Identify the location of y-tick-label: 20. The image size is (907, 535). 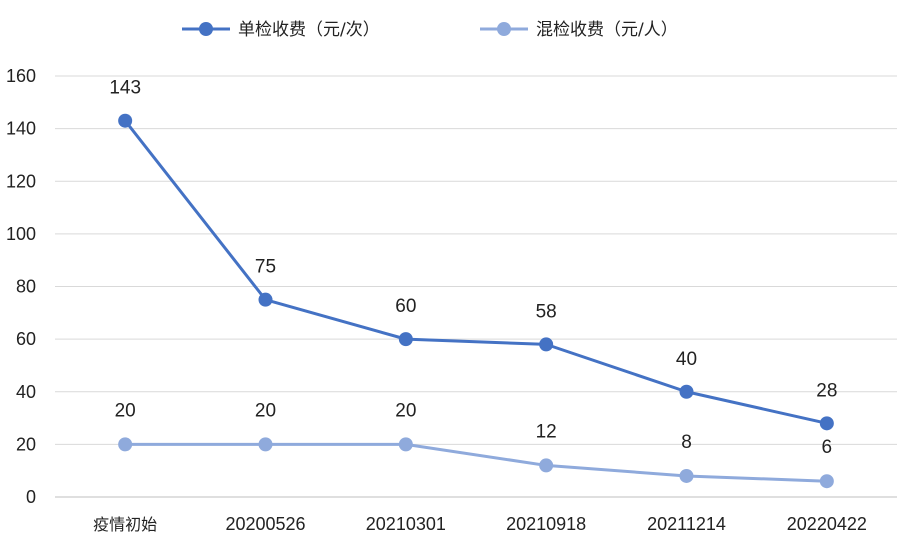
(26, 444).